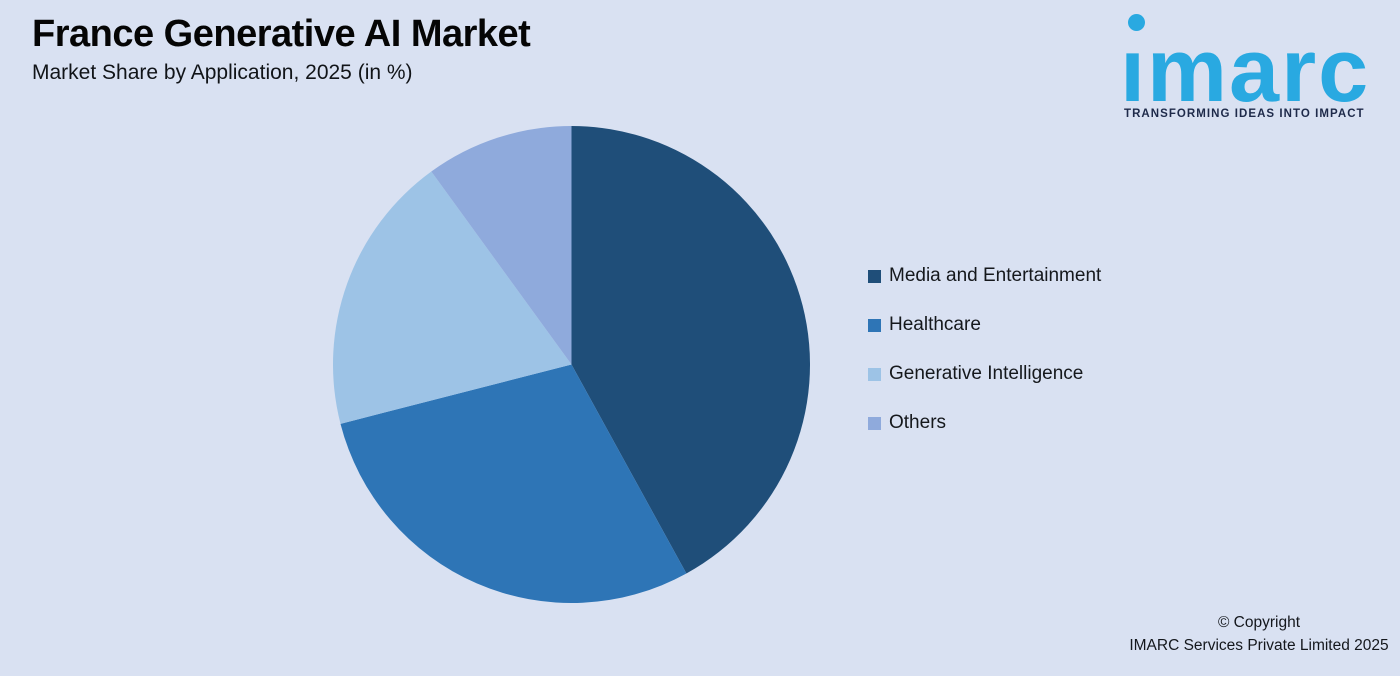 Image resolution: width=1400 pixels, height=676 pixels. I want to click on imarc-logo: ımarc TRANSFORMING IDEAS INTO IMPACT, so click(1259, 65).